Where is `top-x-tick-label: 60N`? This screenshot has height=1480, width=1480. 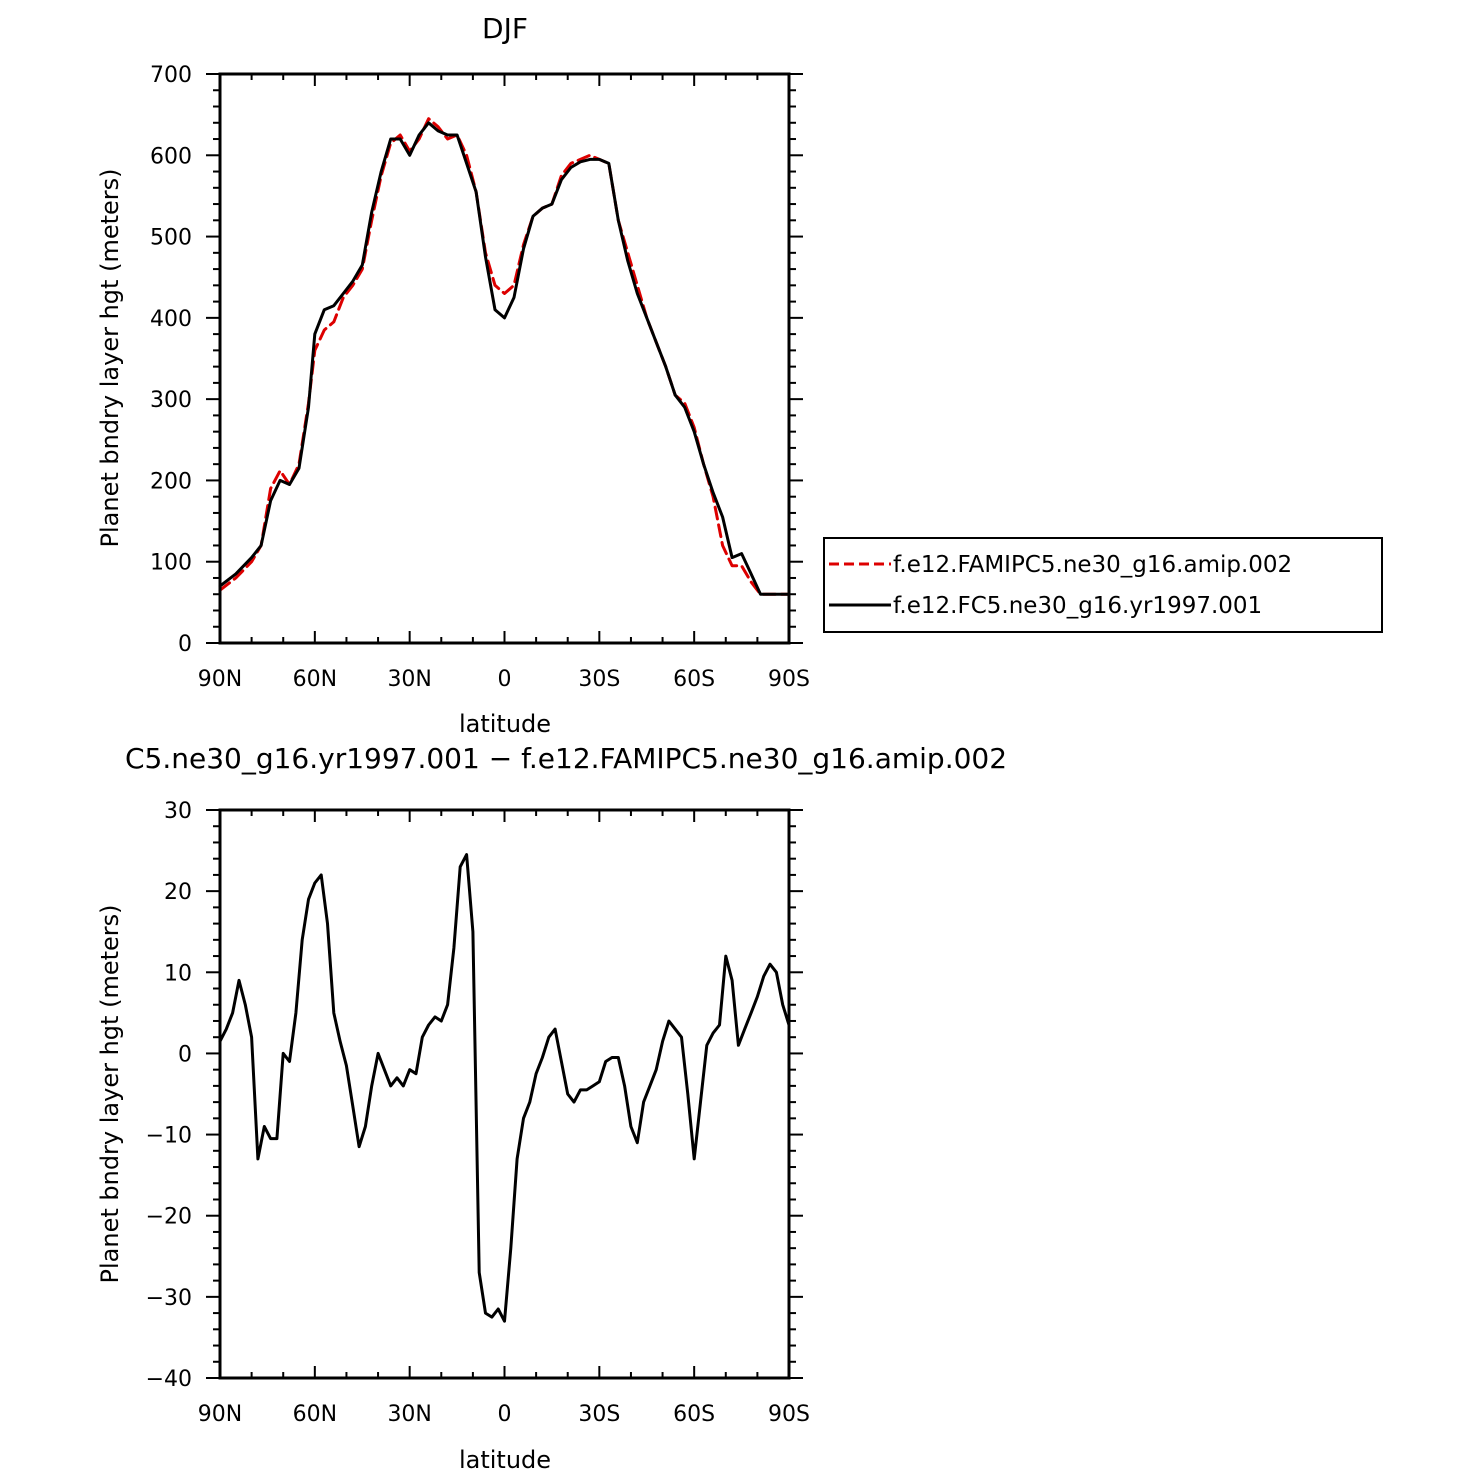
top-x-tick-label: 60N is located at coordinates (315, 679).